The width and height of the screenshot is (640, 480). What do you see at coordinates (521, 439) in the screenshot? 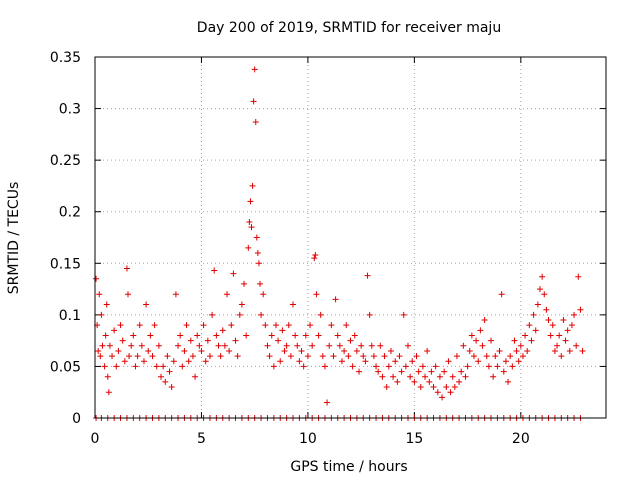
I see `x-tick-label: 20` at bounding box center [521, 439].